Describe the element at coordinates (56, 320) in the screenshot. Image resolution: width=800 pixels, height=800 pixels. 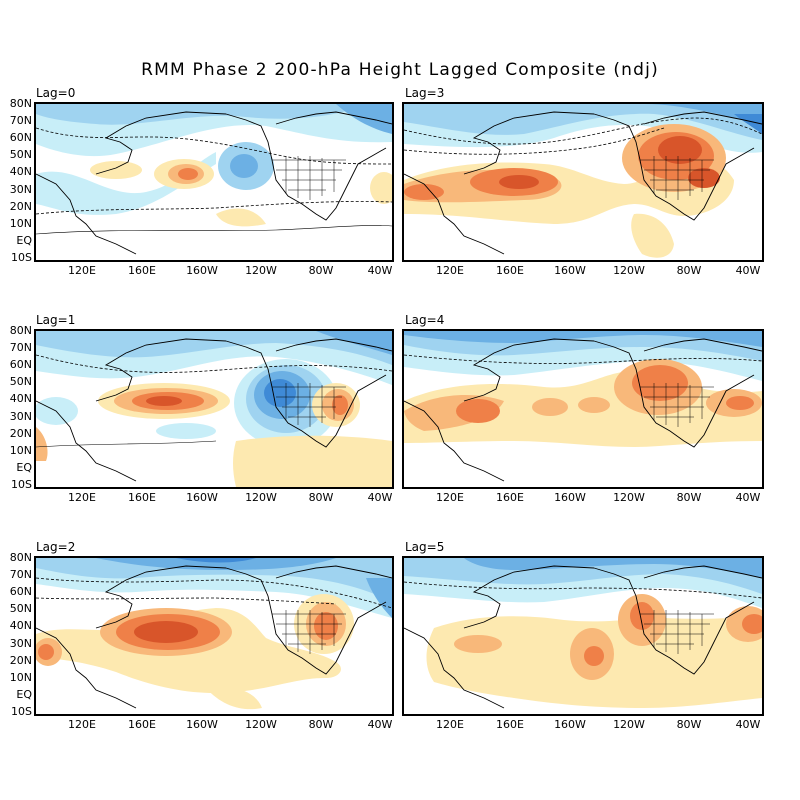
I see `panel-label: Lag=1` at that location.